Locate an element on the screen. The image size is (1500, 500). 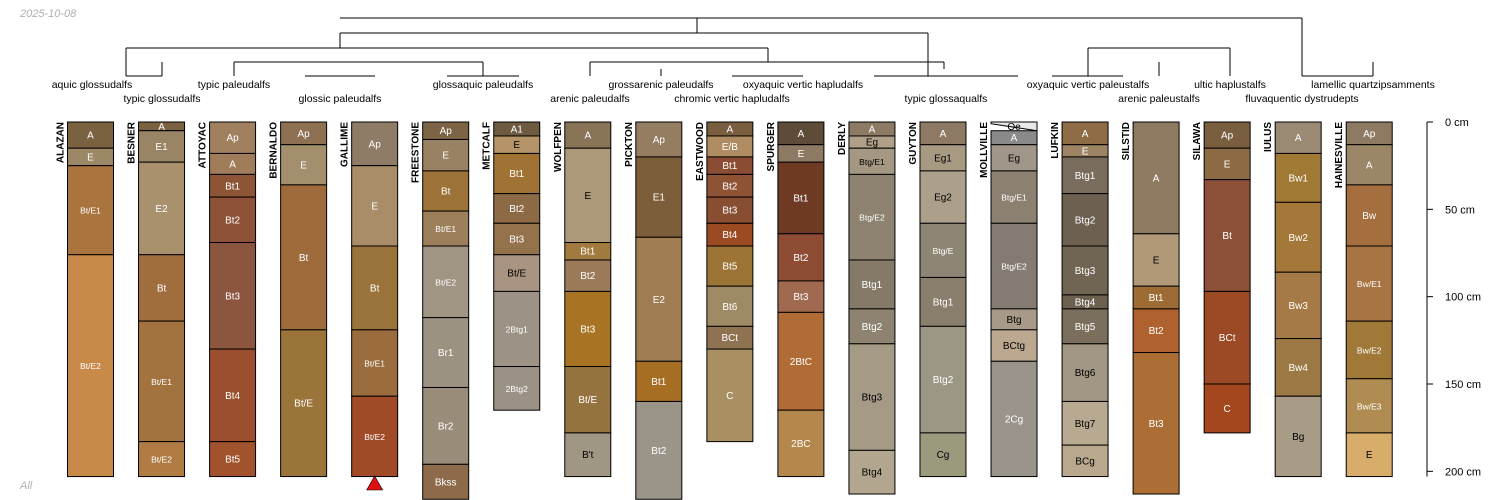
horizon-label: Btg/E1 is located at coordinates (872, 162).